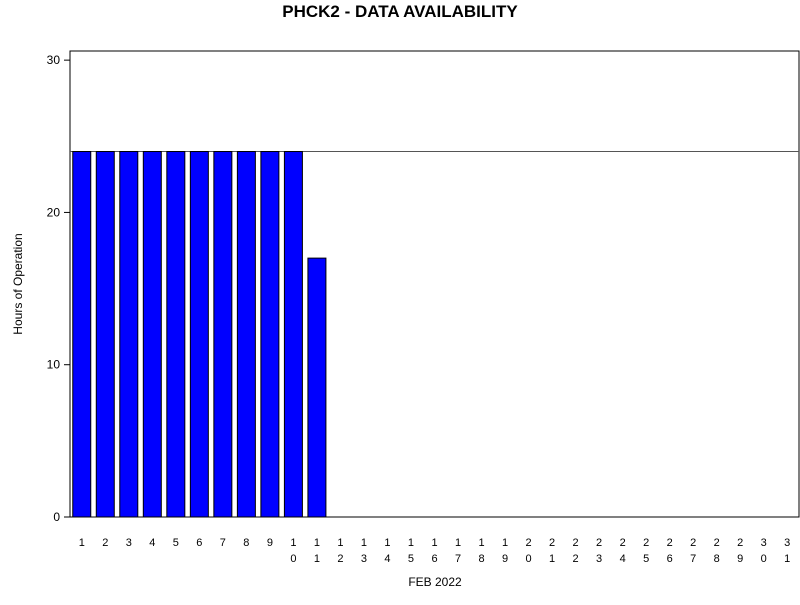  Describe the element at coordinates (435, 582) in the screenshot. I see `x-axis-label: FEB 2022` at that location.